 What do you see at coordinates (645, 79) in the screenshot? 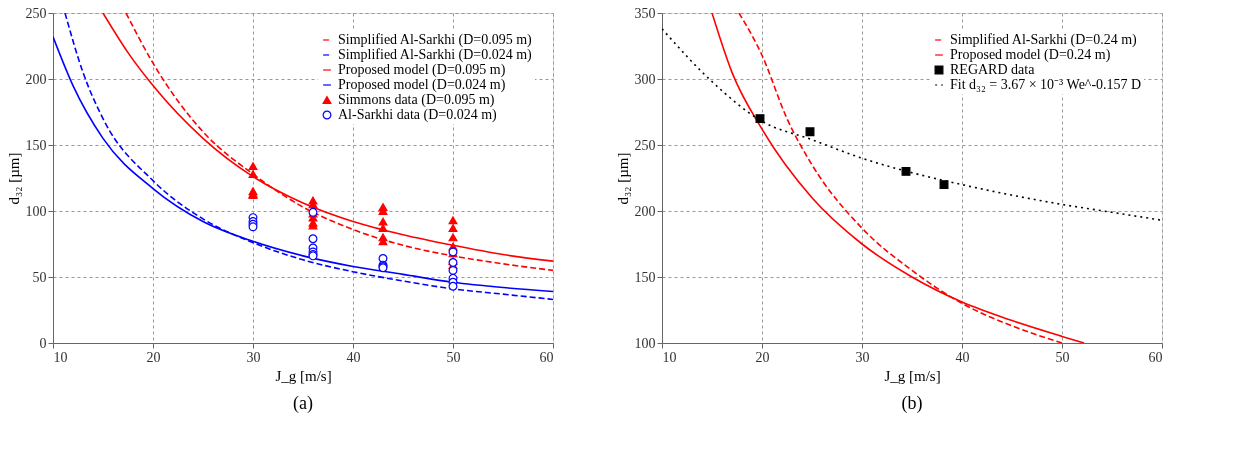
I see `y-tick-label: 300` at bounding box center [645, 79].